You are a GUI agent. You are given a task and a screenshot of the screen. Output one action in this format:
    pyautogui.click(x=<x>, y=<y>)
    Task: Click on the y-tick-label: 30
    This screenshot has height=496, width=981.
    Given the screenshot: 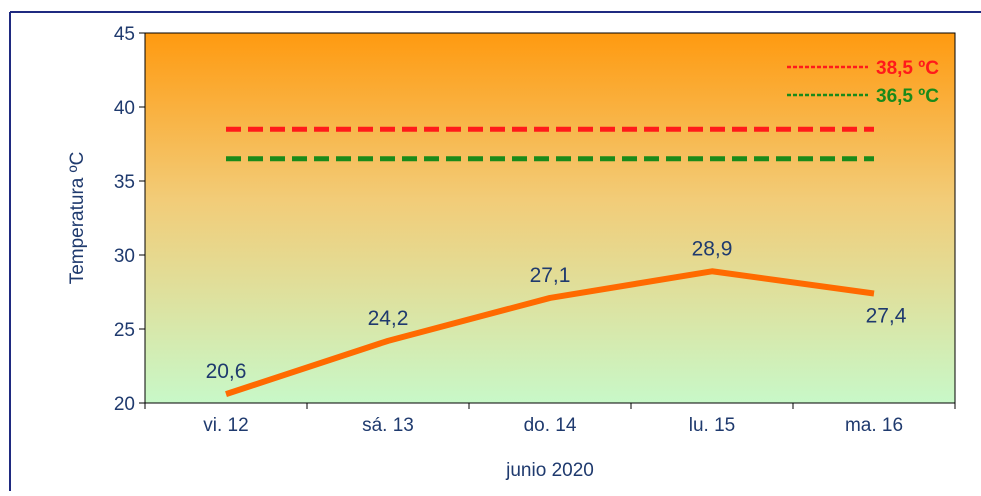 What is the action you would take?
    pyautogui.click(x=124, y=256)
    